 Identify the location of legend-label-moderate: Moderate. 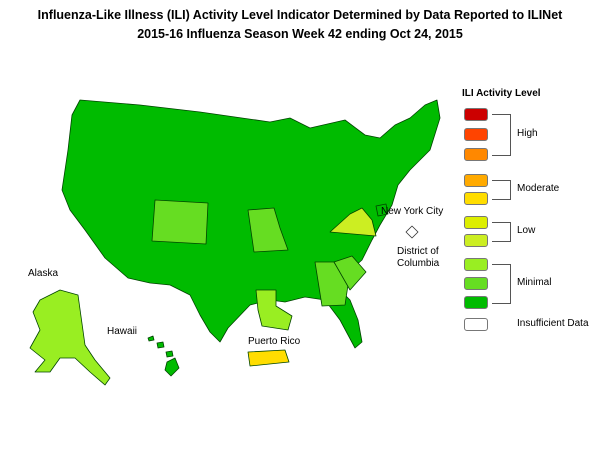
(538, 188).